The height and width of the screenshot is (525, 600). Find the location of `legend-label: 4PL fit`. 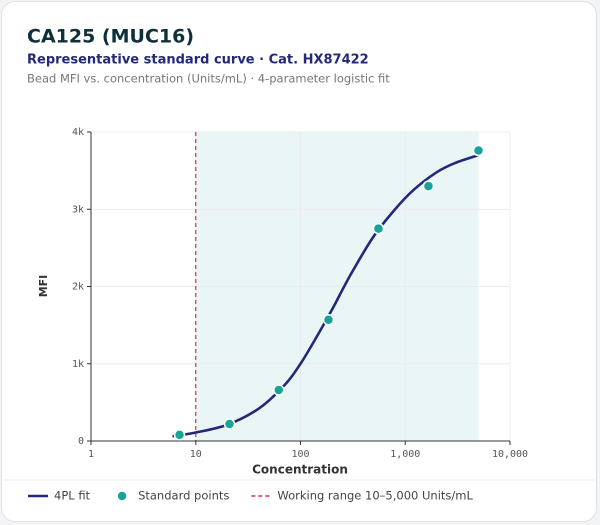

legend-label: 4PL fit is located at coordinates (72, 496).